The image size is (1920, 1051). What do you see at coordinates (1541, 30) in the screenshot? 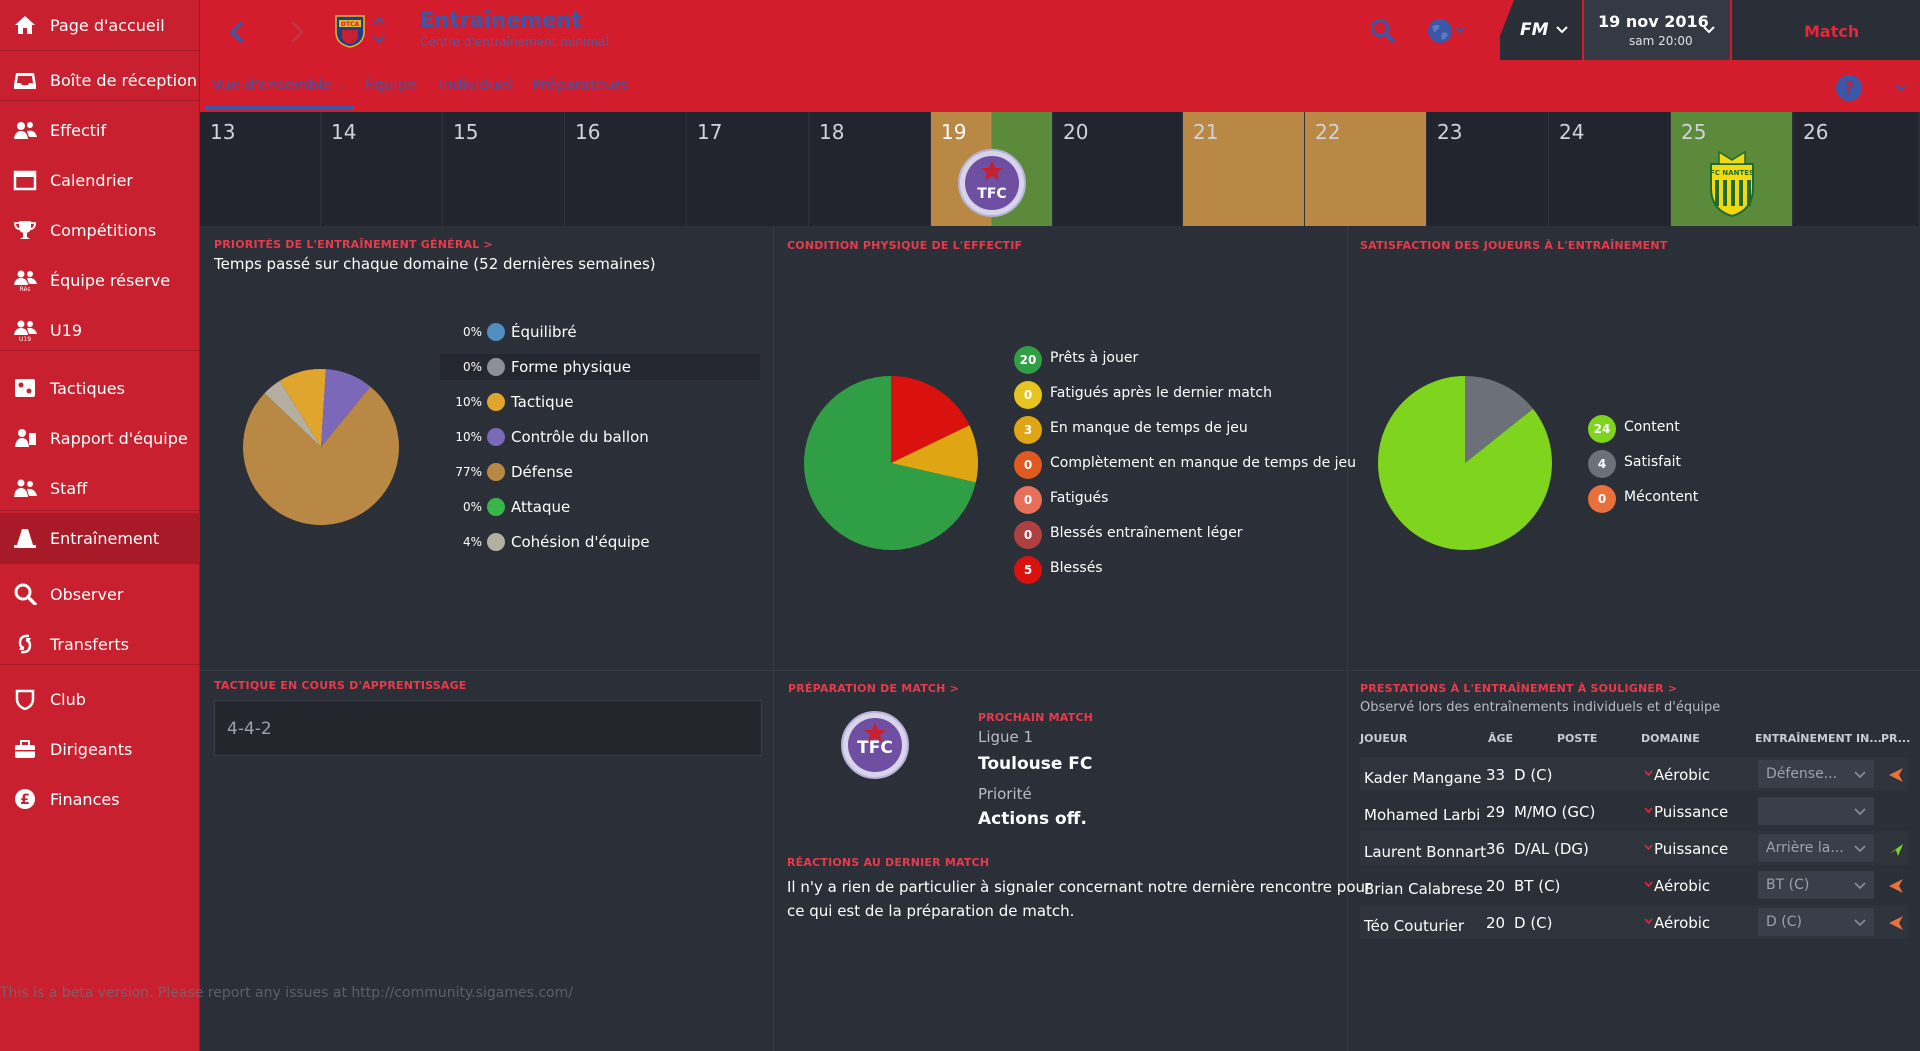
I see `fm-menu-button` at bounding box center [1541, 30].